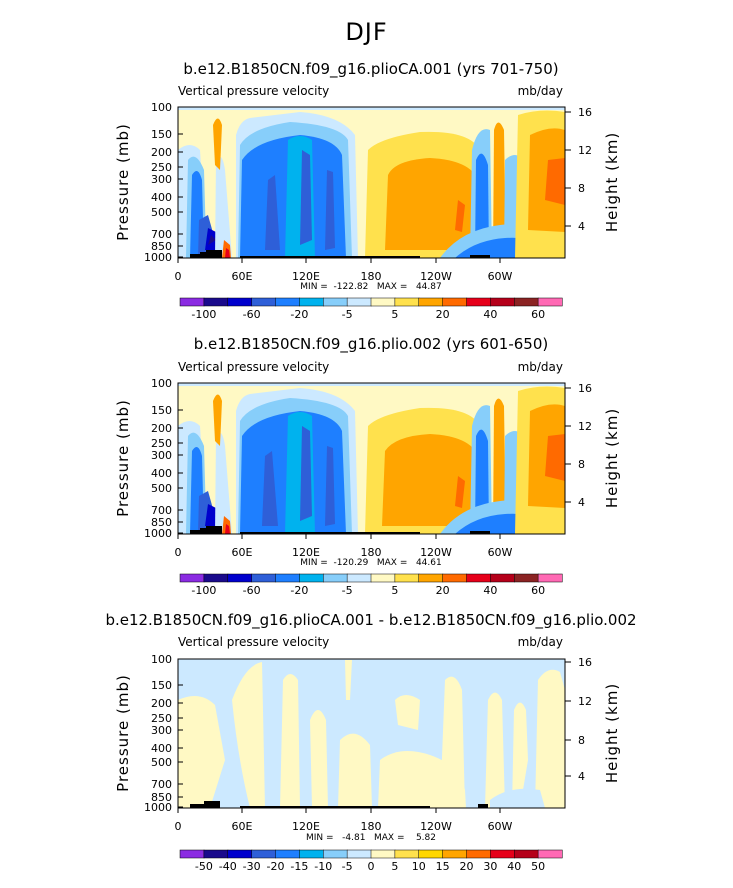 The image size is (733, 888). What do you see at coordinates (581, 502) in the screenshot?
I see `panel-2-y2tick-4: 4` at bounding box center [581, 502].